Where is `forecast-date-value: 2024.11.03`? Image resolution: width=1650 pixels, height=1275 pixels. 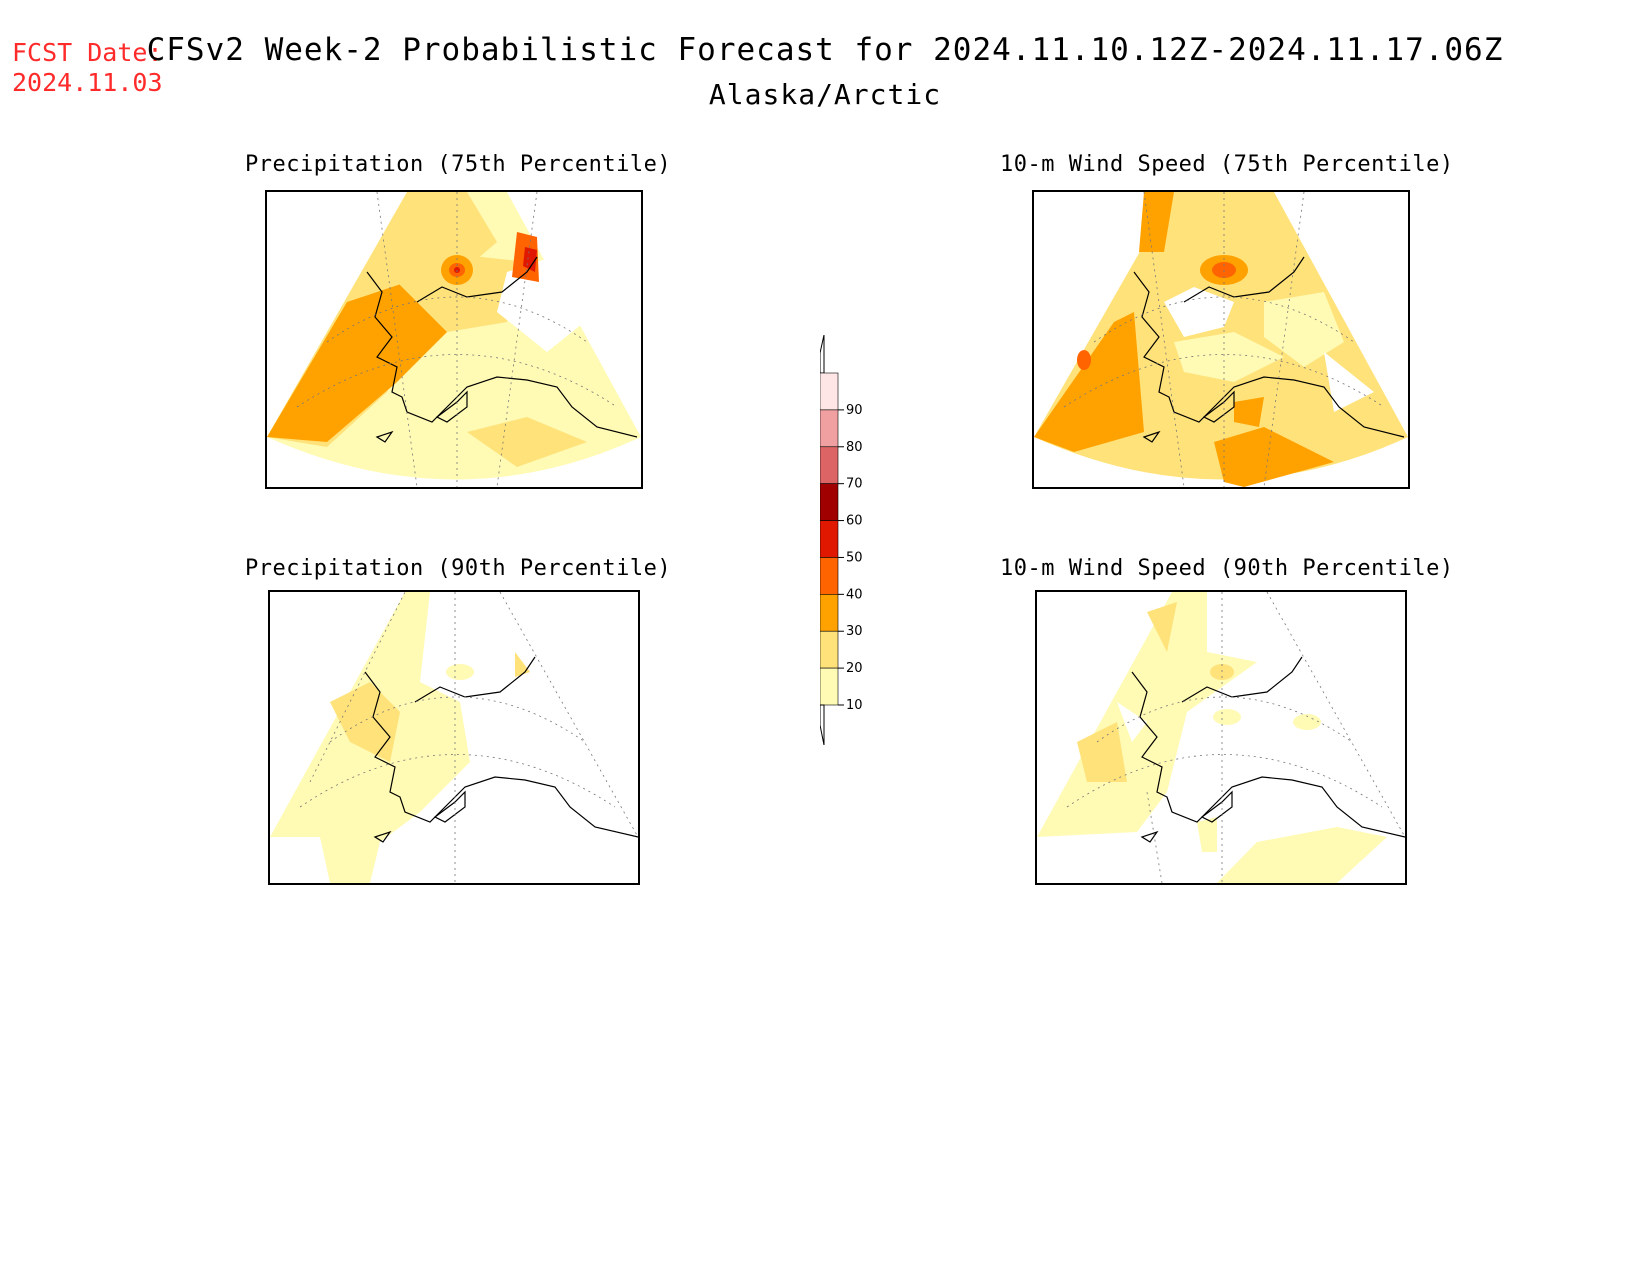 forecast-date-value: 2024.11.03 is located at coordinates (87, 82).